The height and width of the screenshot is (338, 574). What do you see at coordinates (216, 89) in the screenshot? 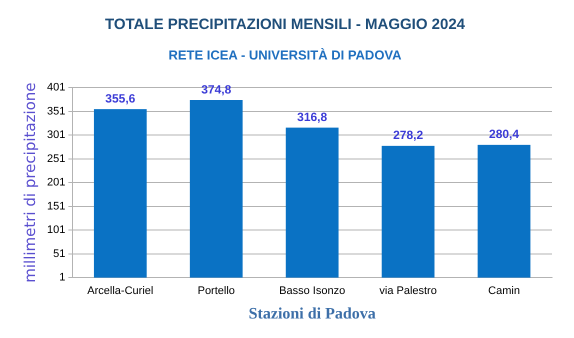
I see `data-label: 374,8` at bounding box center [216, 89].